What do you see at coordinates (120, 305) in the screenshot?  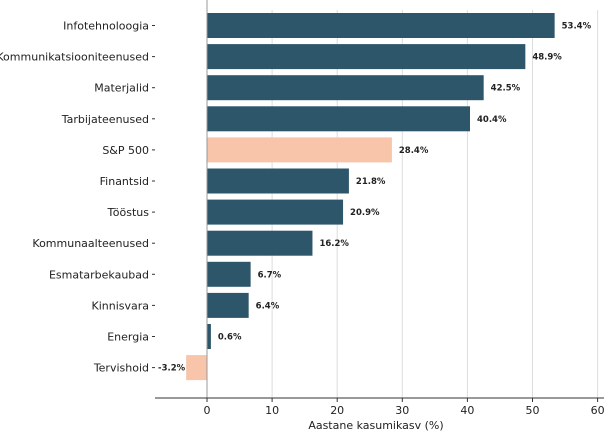 I see `category-label: Kinnisvara` at bounding box center [120, 305].